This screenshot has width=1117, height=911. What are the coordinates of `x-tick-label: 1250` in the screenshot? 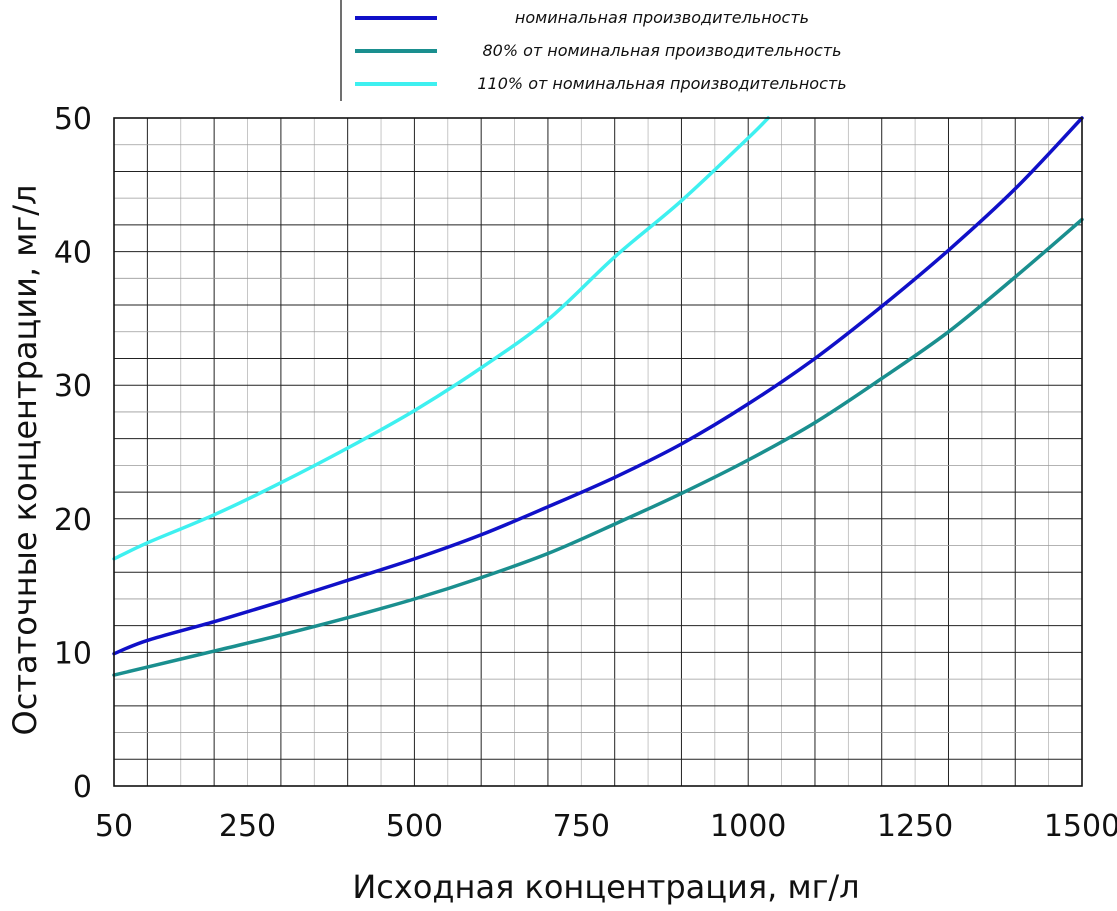 It's located at (915, 826).